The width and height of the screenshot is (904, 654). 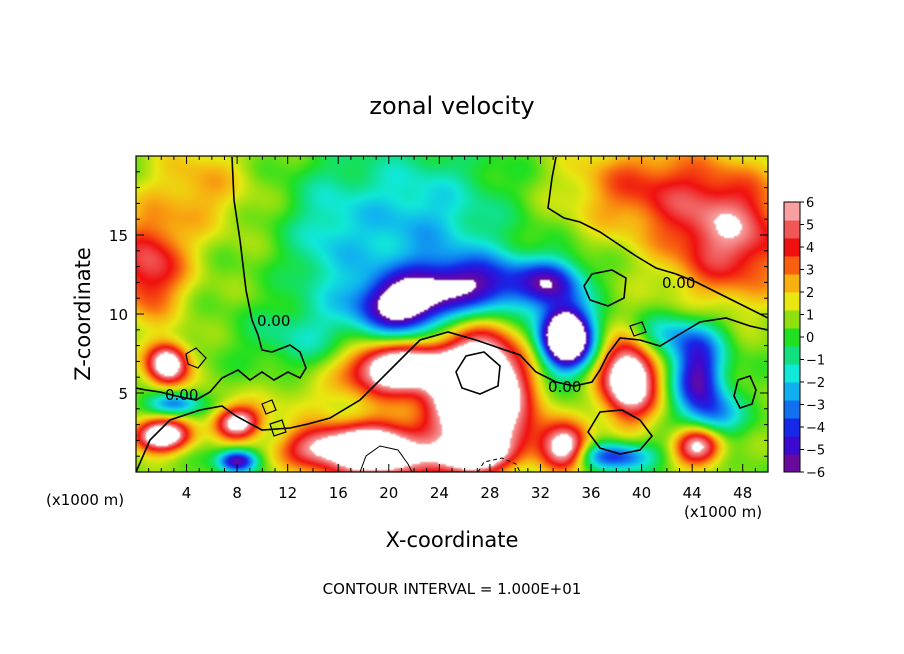 I want to click on x-tick-label: 12, so click(x=287, y=493).